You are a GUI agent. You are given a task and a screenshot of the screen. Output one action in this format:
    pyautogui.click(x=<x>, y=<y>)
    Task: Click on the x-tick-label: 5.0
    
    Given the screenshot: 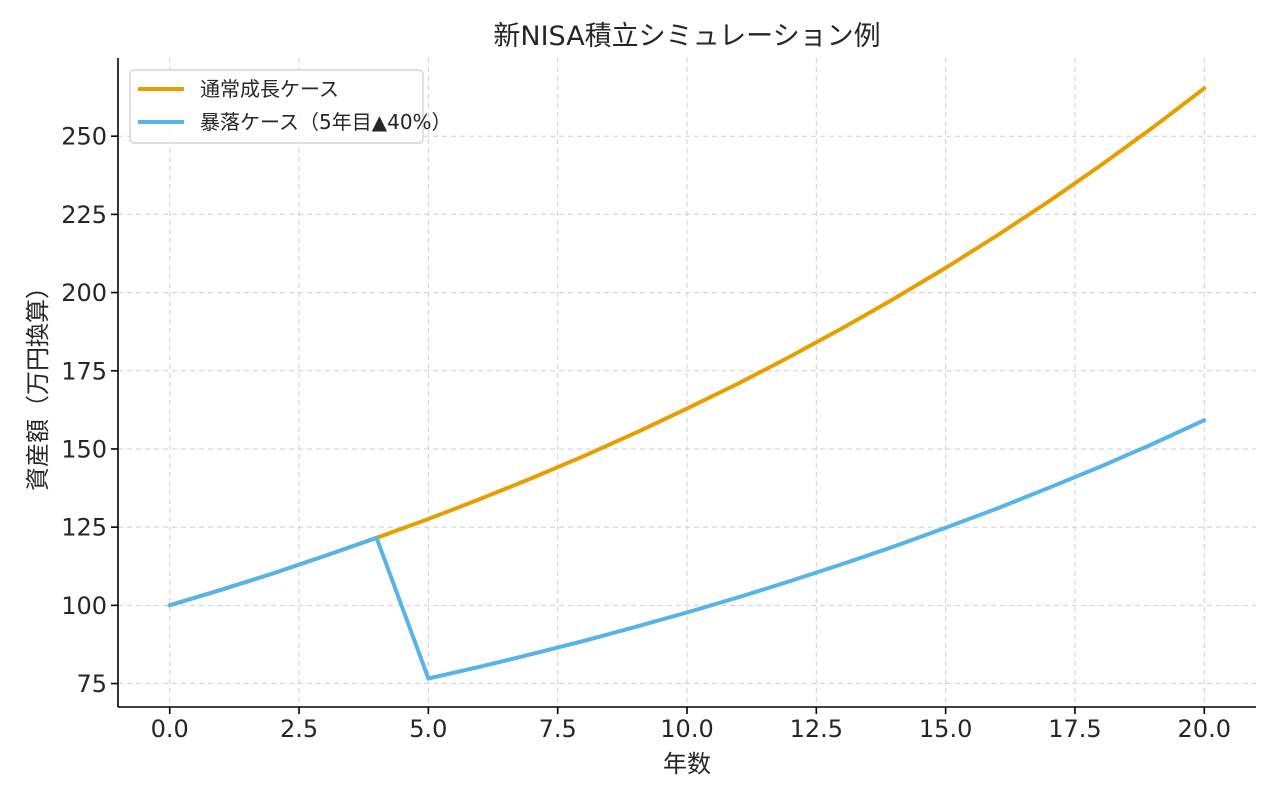 What is the action you would take?
    pyautogui.click(x=428, y=729)
    